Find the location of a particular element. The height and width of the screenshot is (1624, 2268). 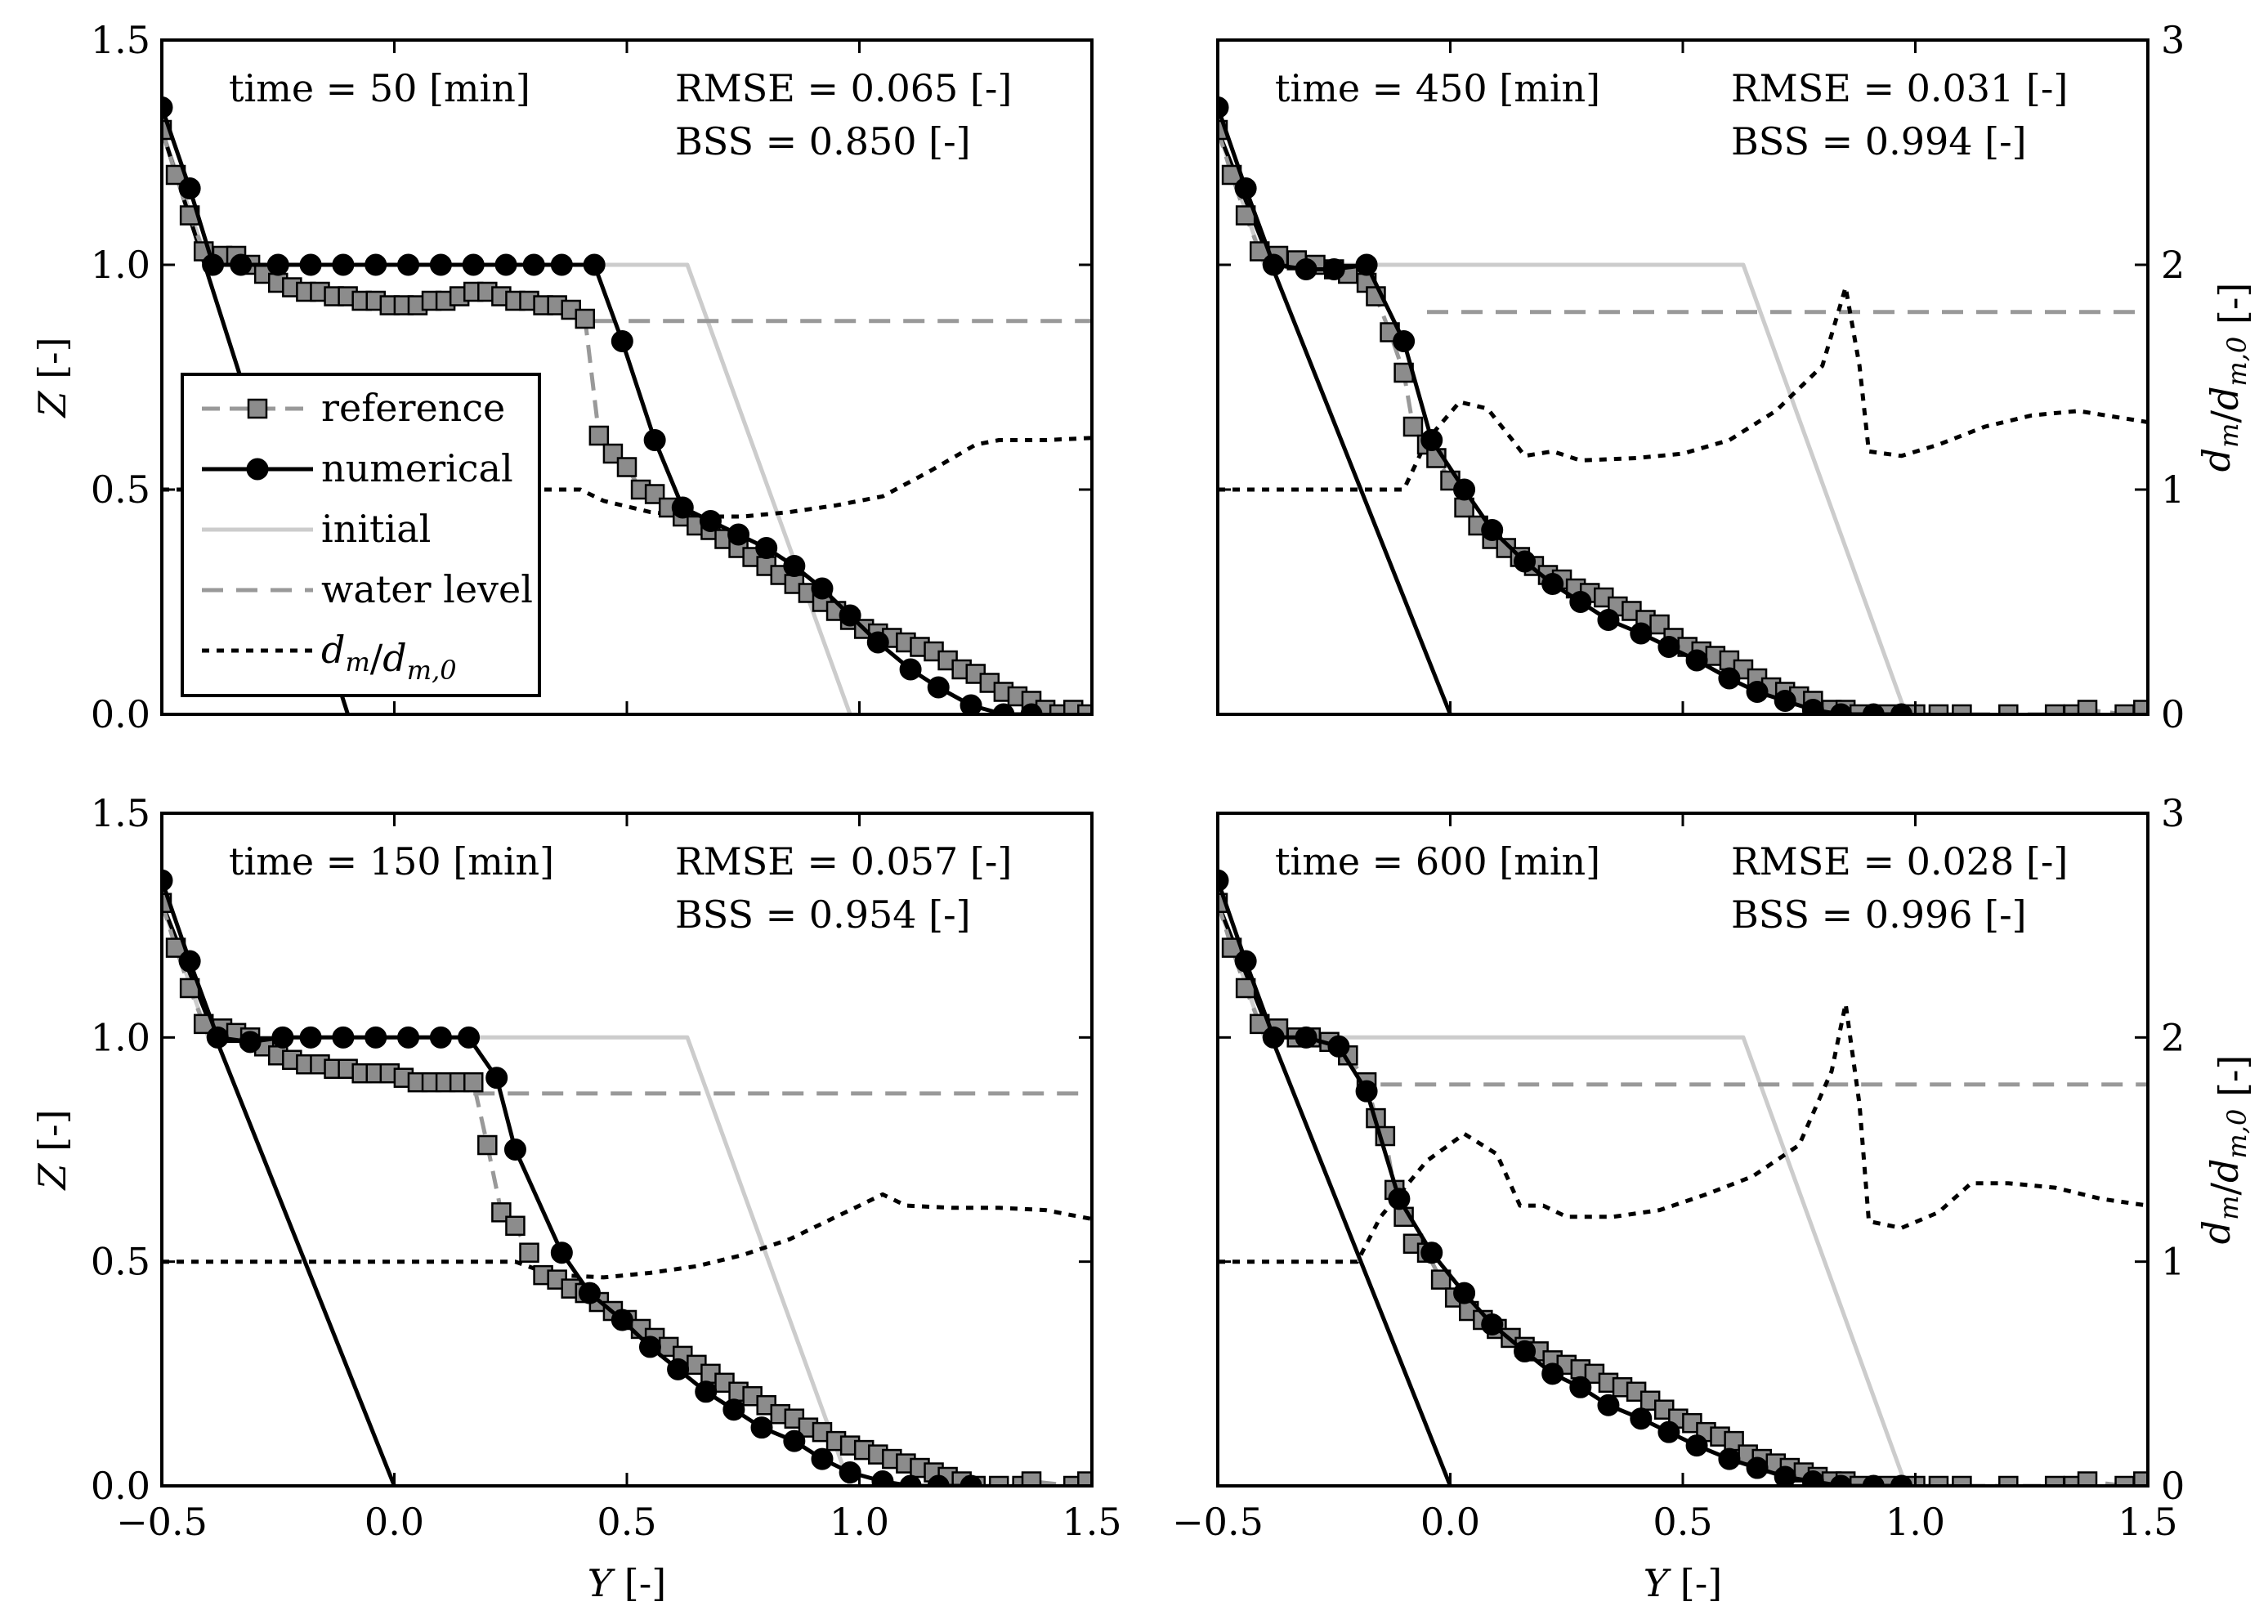

rmse-annotation: RMSE = 0.057 [-] is located at coordinates (843, 861).